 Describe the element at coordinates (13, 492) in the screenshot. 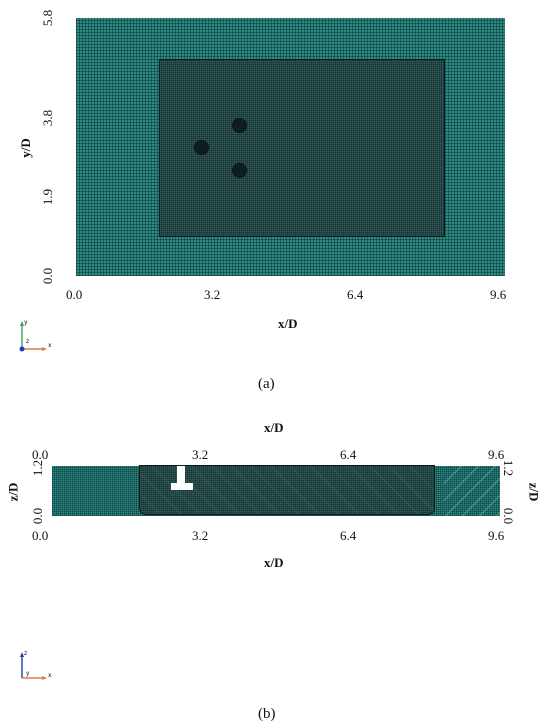

I see `left-z-axis-label: z/D` at that location.